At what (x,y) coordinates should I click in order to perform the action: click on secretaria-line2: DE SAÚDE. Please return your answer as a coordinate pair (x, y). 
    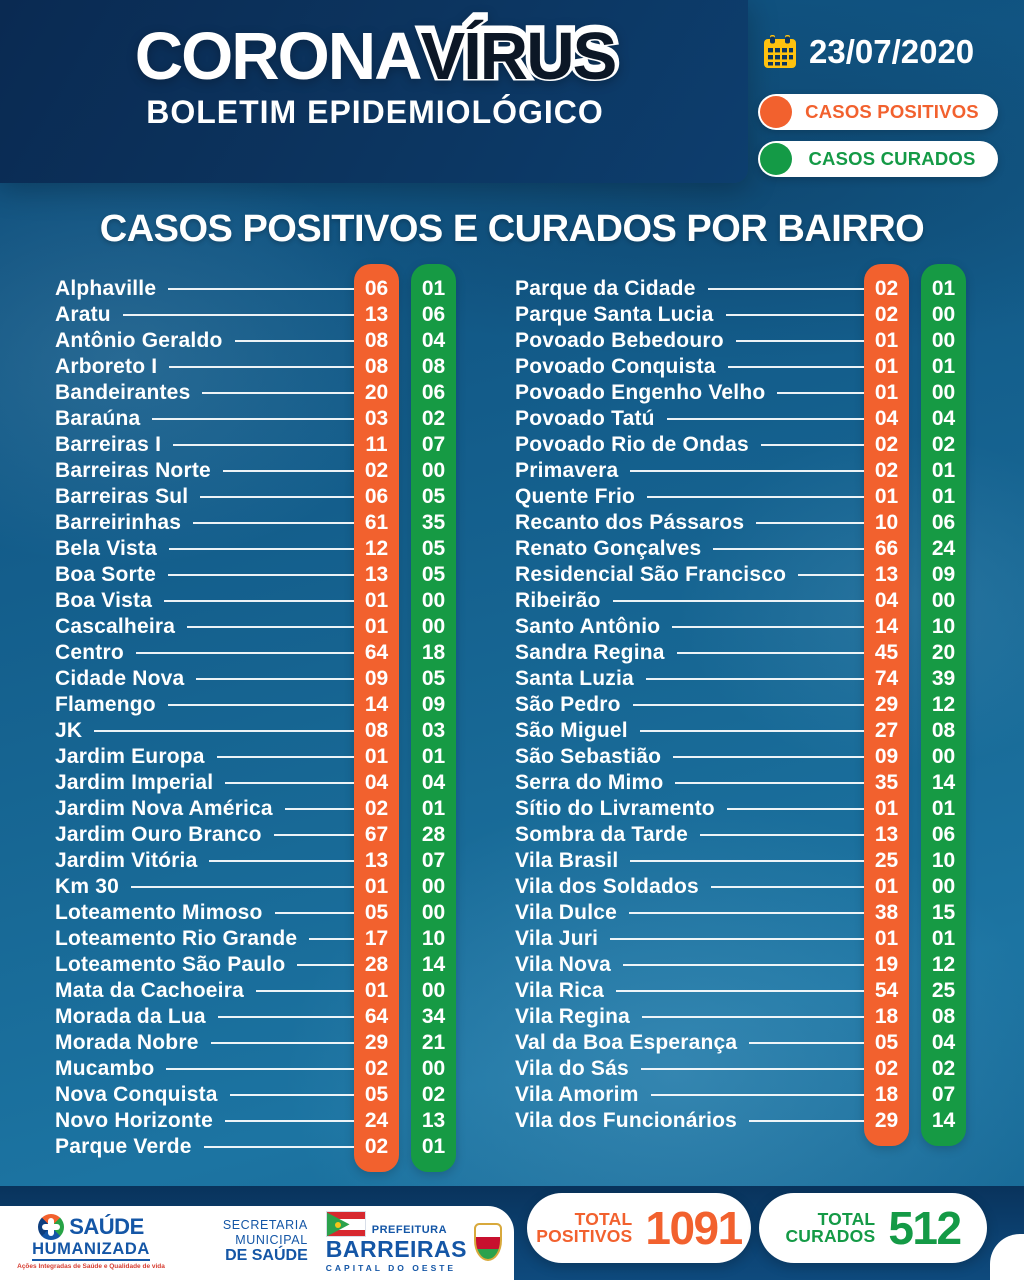
    Looking at the image, I should click on (266, 1256).